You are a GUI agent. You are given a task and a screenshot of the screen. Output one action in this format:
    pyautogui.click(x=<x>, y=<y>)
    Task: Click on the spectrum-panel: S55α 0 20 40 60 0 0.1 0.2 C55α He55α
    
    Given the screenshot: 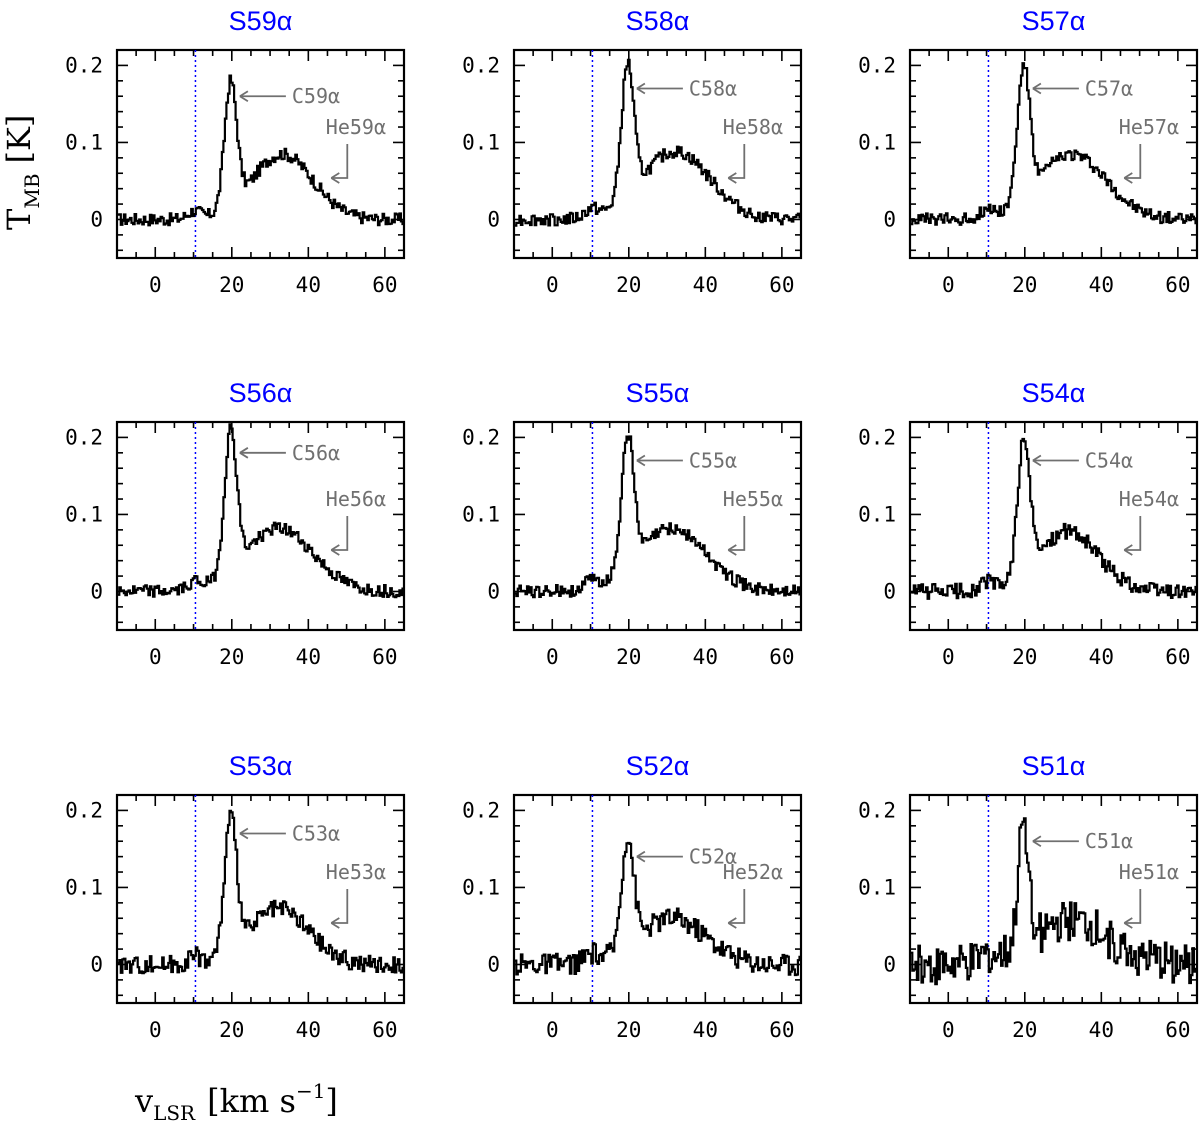 What is the action you would take?
    pyautogui.click(x=632, y=523)
    